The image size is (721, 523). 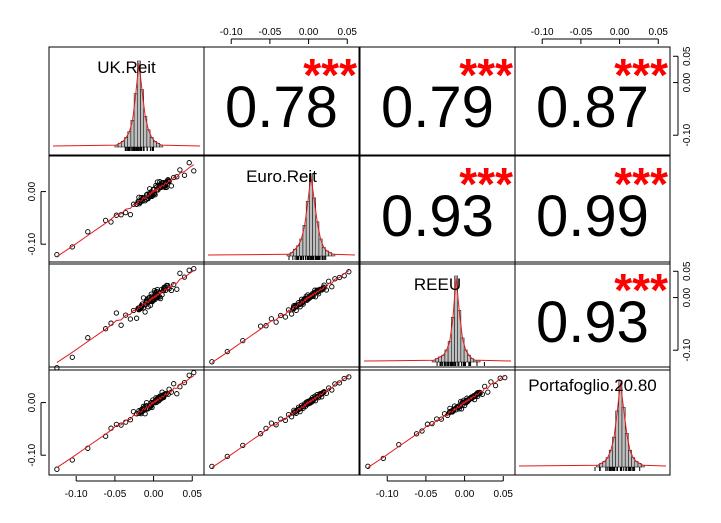 What do you see at coordinates (281, 176) in the screenshot?
I see `variable-label: Euro.Reit` at bounding box center [281, 176].